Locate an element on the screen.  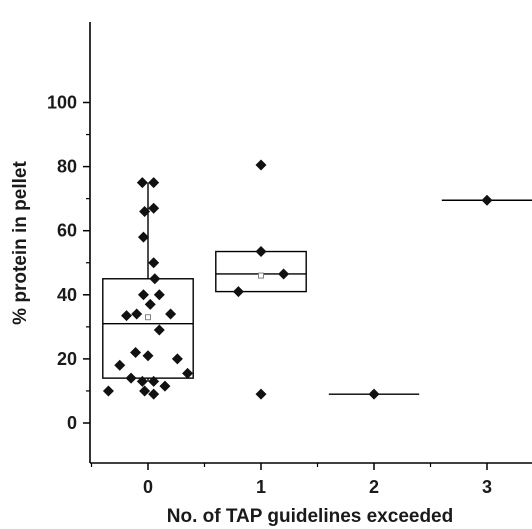
x-ticks: 0 1 2 3 is located at coordinates (291, 480).